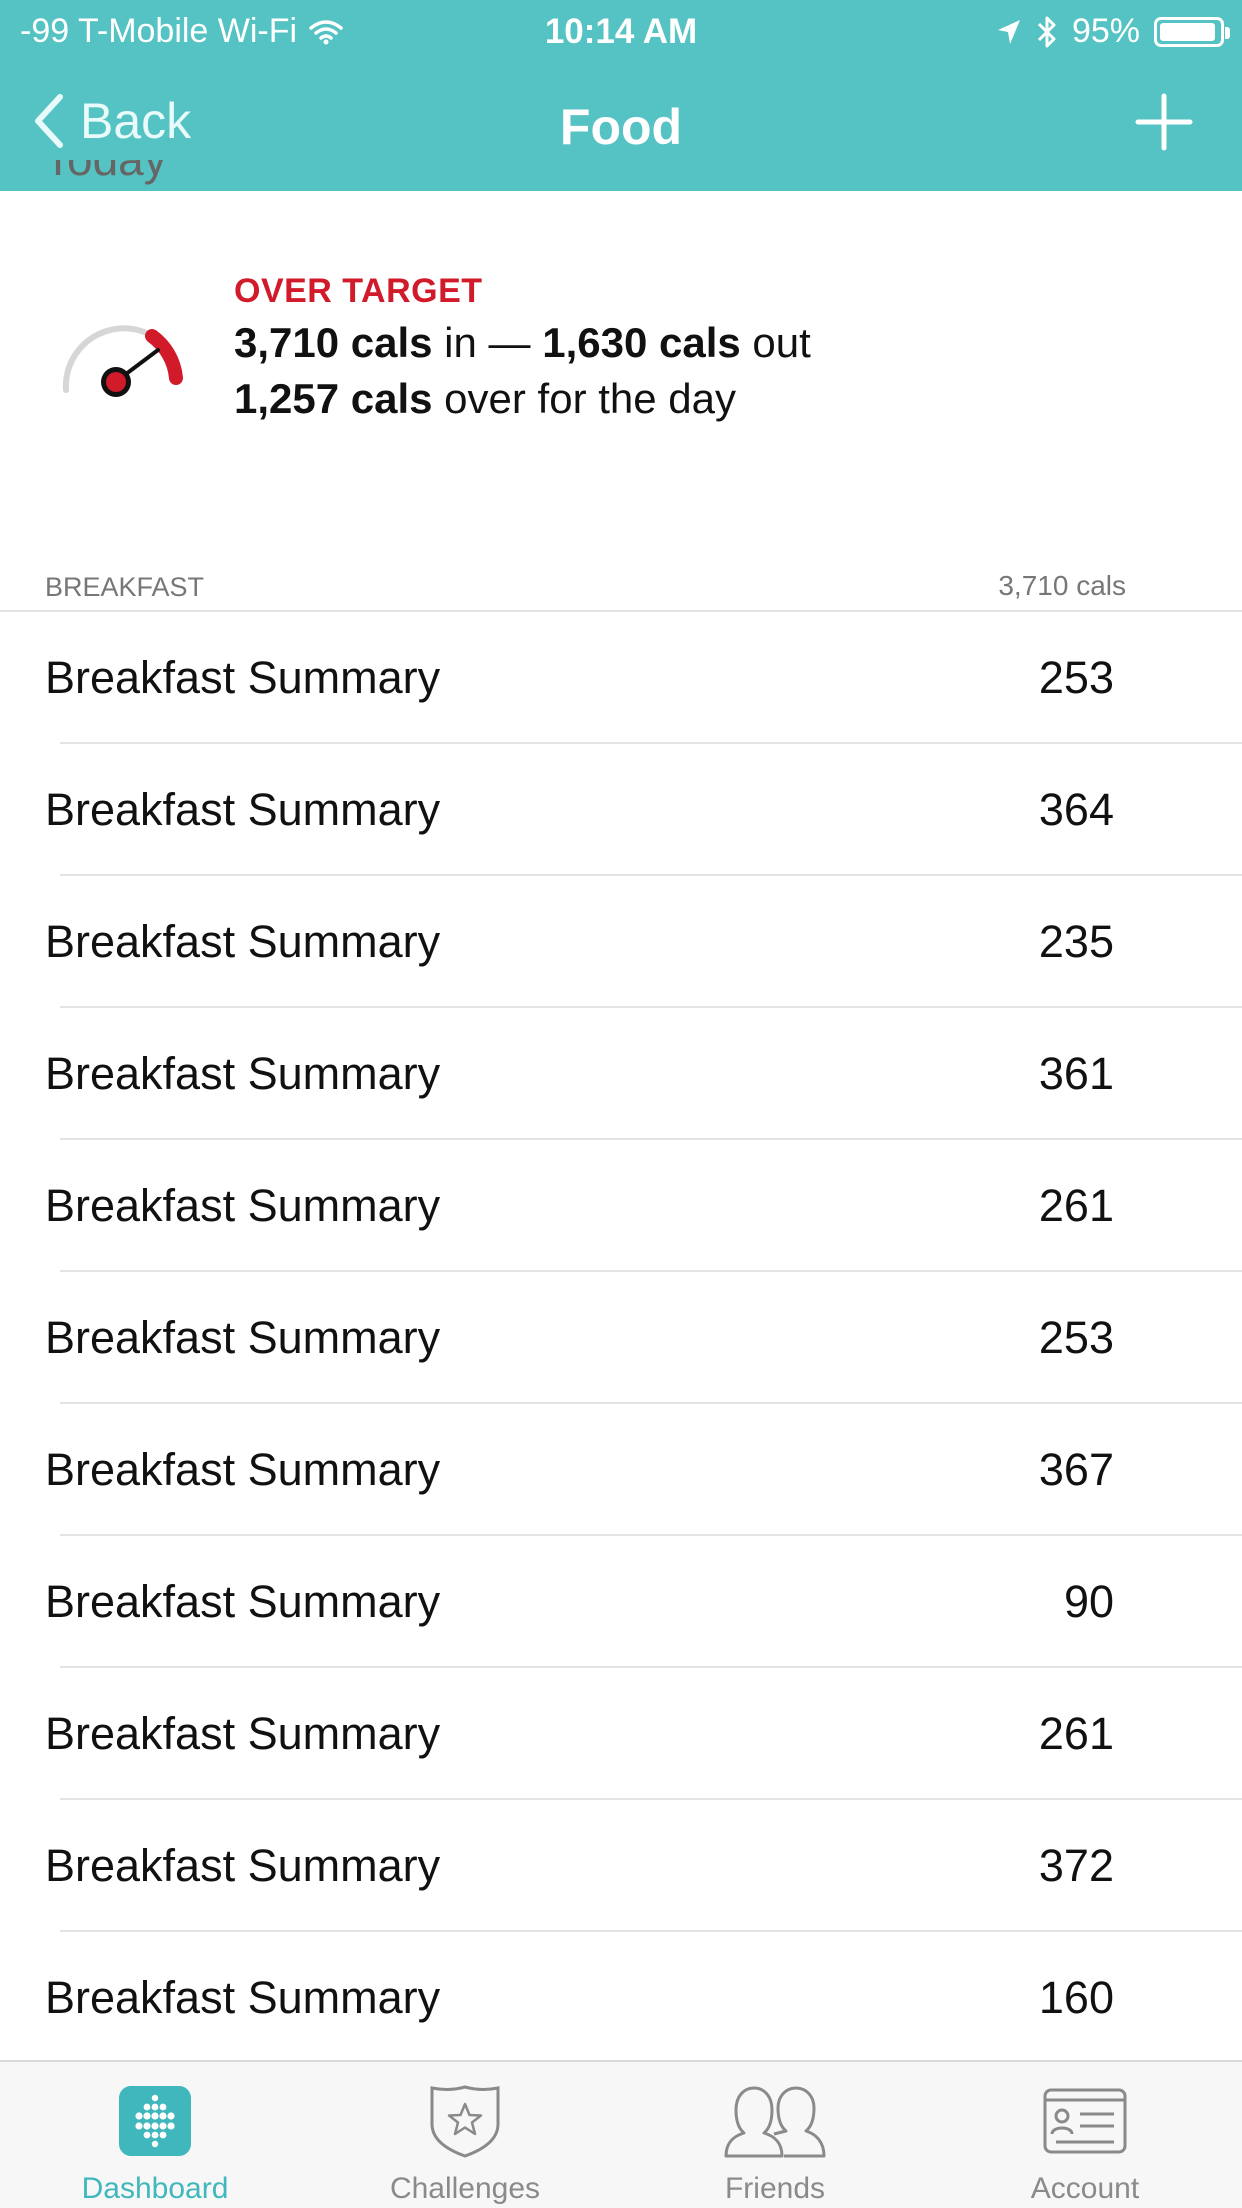  I want to click on cals-over-line: 1,257 cals over for the day, so click(522, 399).